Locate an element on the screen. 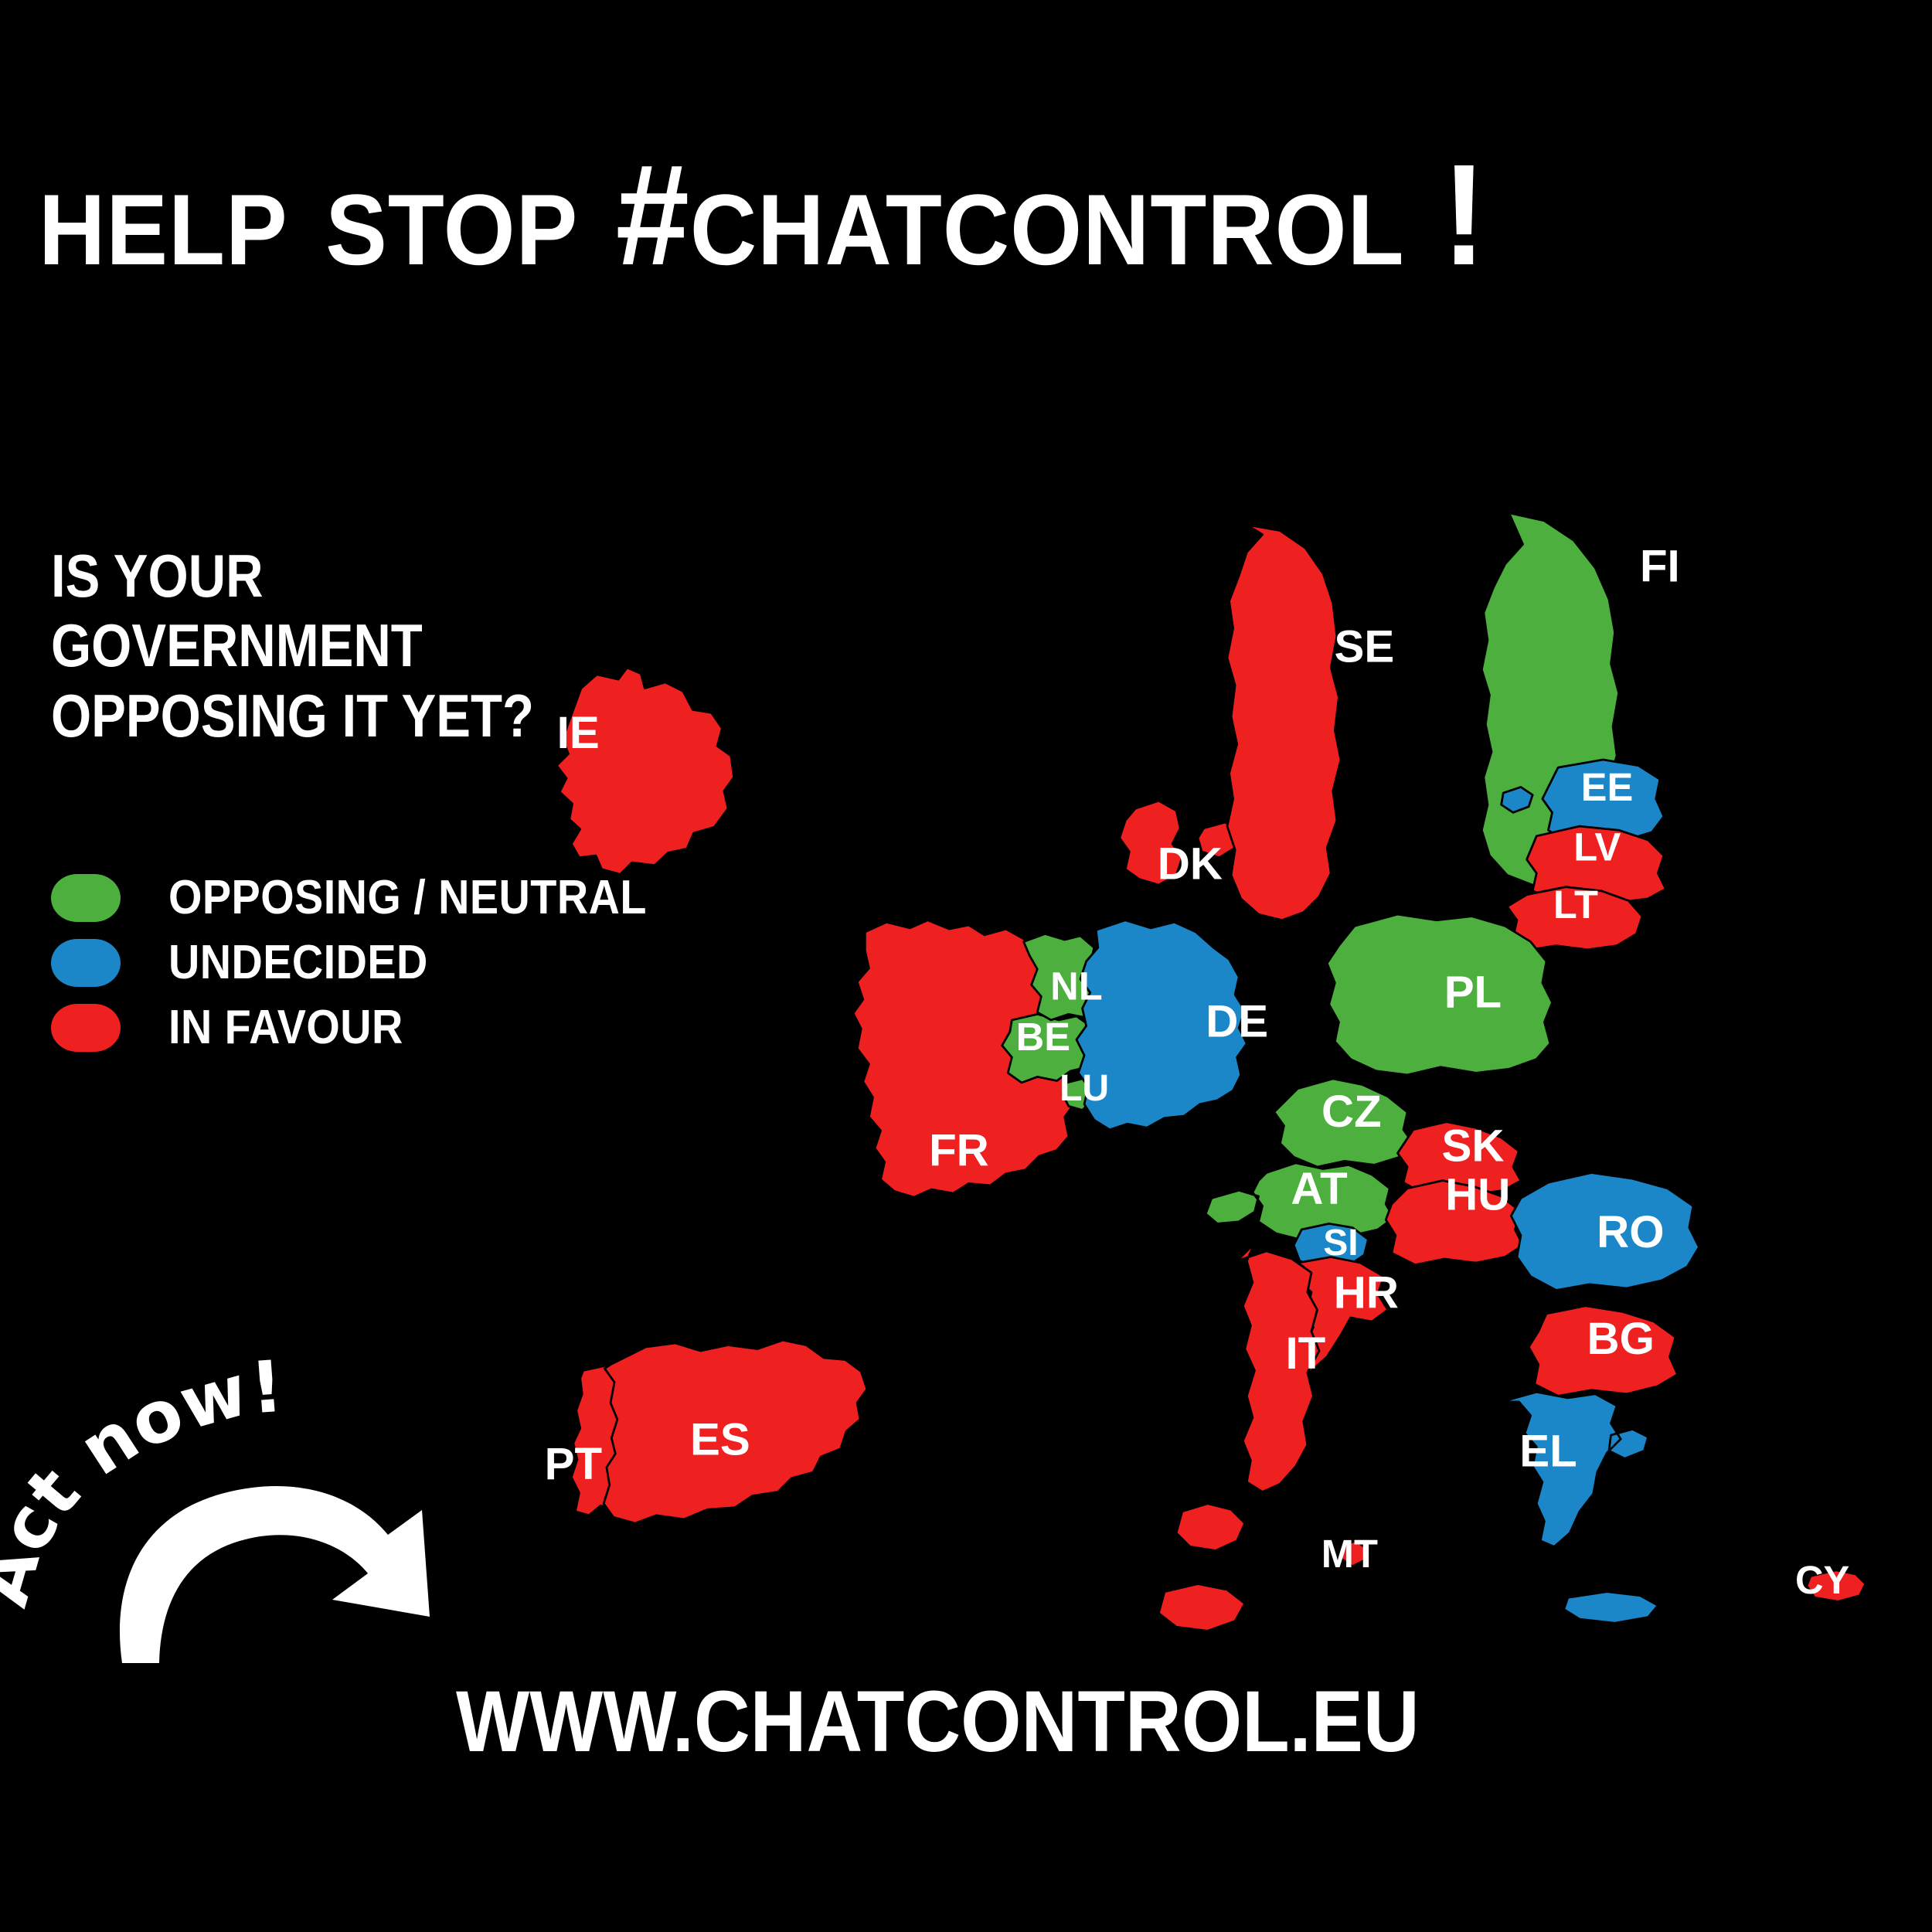 This screenshot has height=1932, width=1932. map-label-at: AT is located at coordinates (1319, 1189).